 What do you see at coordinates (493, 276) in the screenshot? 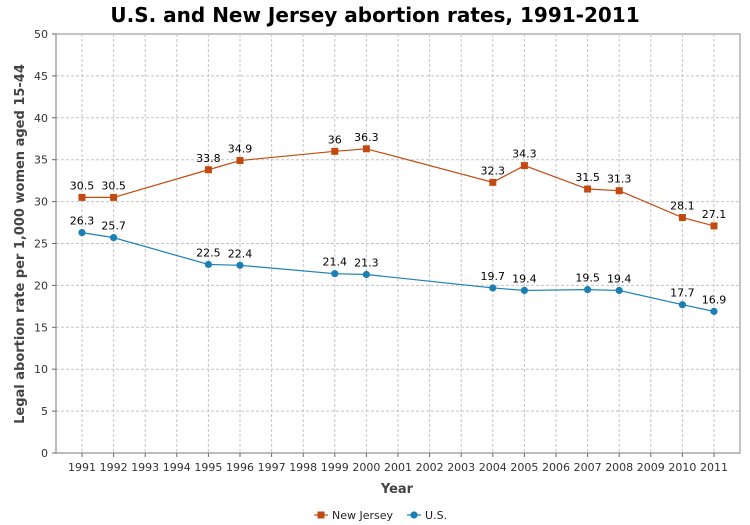
I see `u-s-data-label: 19.7` at bounding box center [493, 276].